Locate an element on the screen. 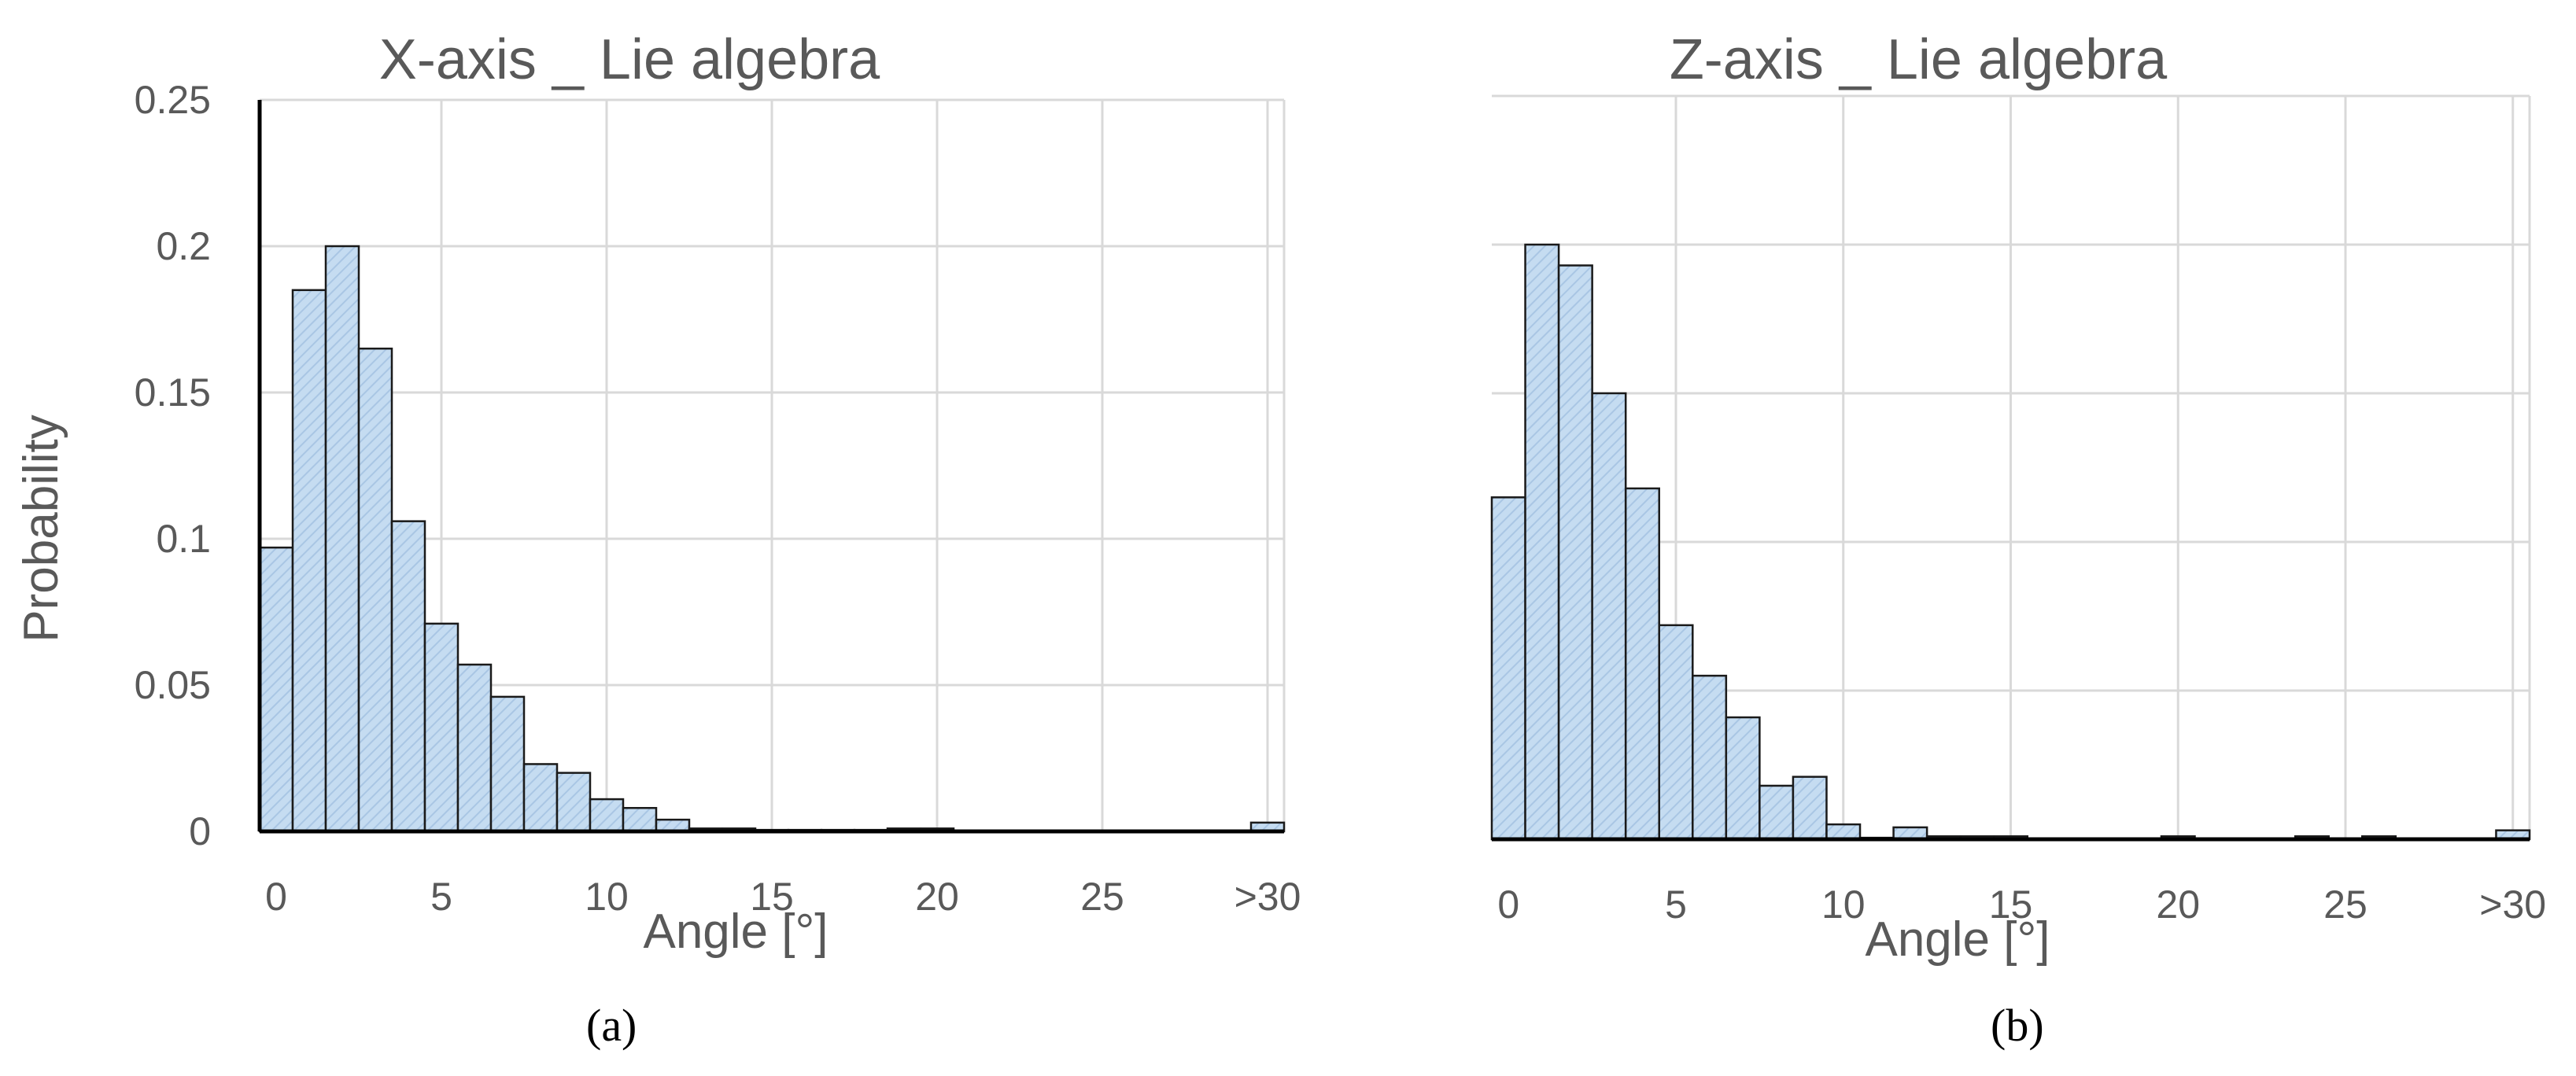 This screenshot has width=2576, height=1076. y-tick-label: 0.1 is located at coordinates (184, 539).